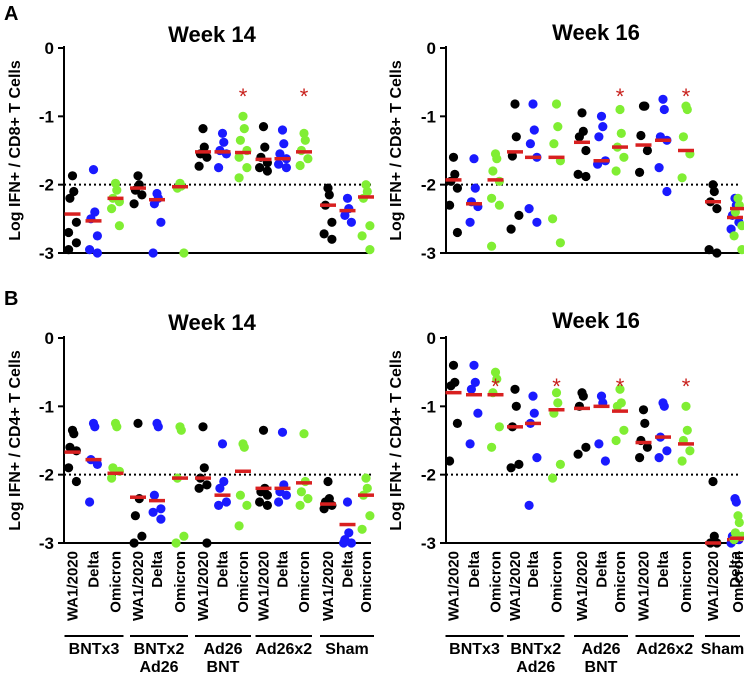  What do you see at coordinates (49, 338) in the screenshot?
I see `y-tick-label: 0` at bounding box center [49, 338].